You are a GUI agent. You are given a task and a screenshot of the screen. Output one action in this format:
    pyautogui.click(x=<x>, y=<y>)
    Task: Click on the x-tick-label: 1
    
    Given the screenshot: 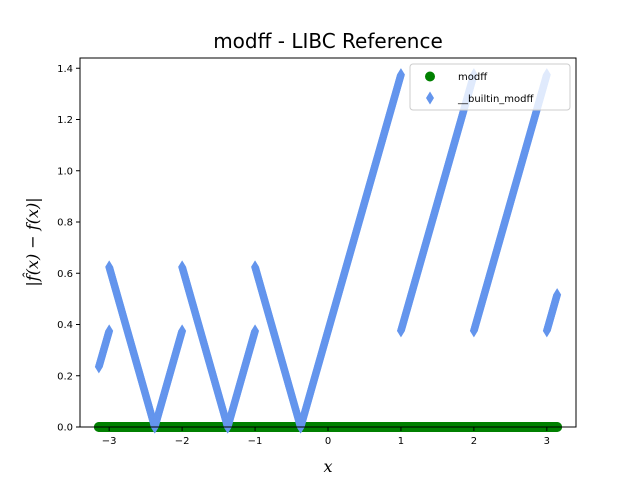 What is the action you would take?
    pyautogui.click(x=401, y=441)
    